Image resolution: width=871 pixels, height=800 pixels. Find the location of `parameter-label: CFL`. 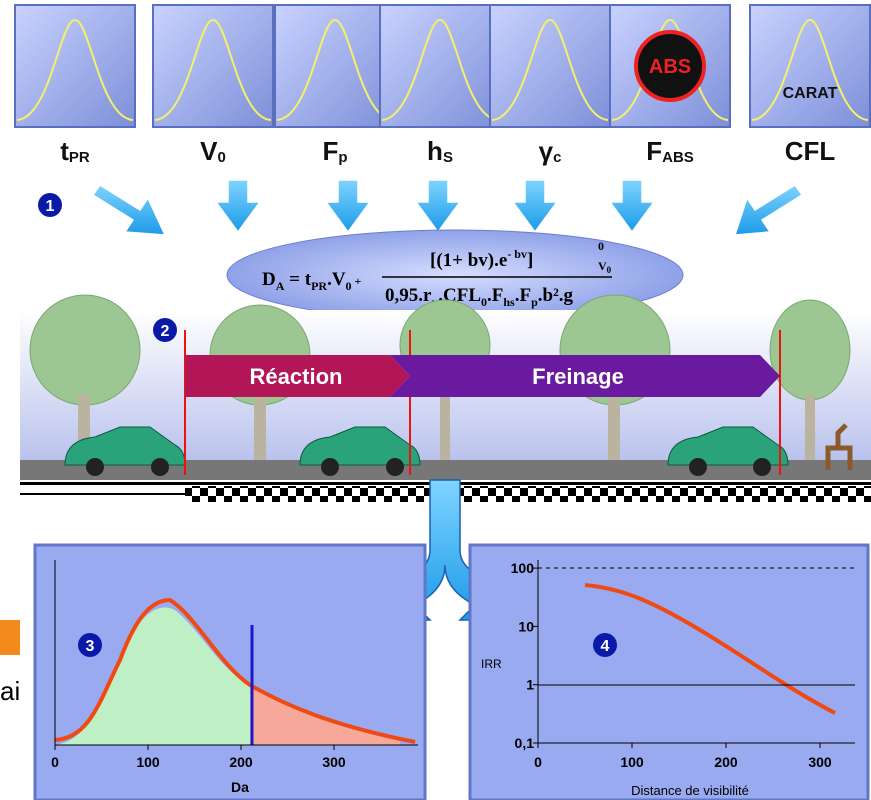

parameter-label: CFL is located at coordinates (810, 151).